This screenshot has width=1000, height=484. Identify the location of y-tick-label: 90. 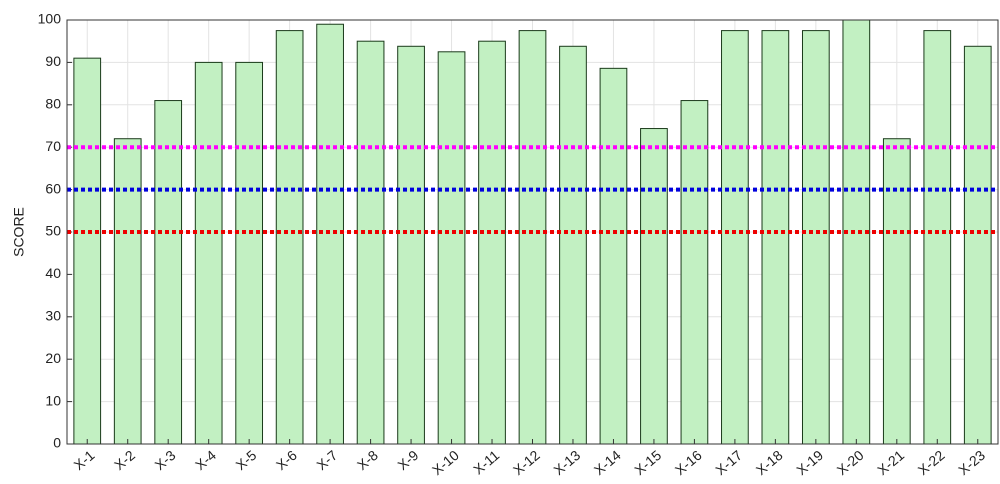
(53, 61).